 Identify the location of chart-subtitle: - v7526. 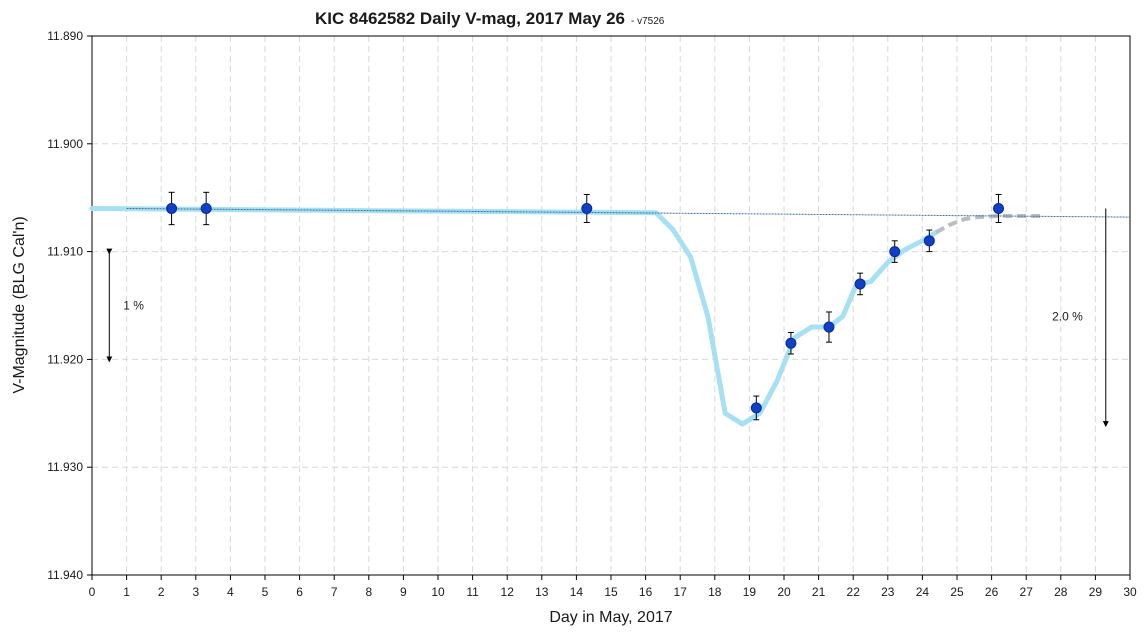
(648, 21).